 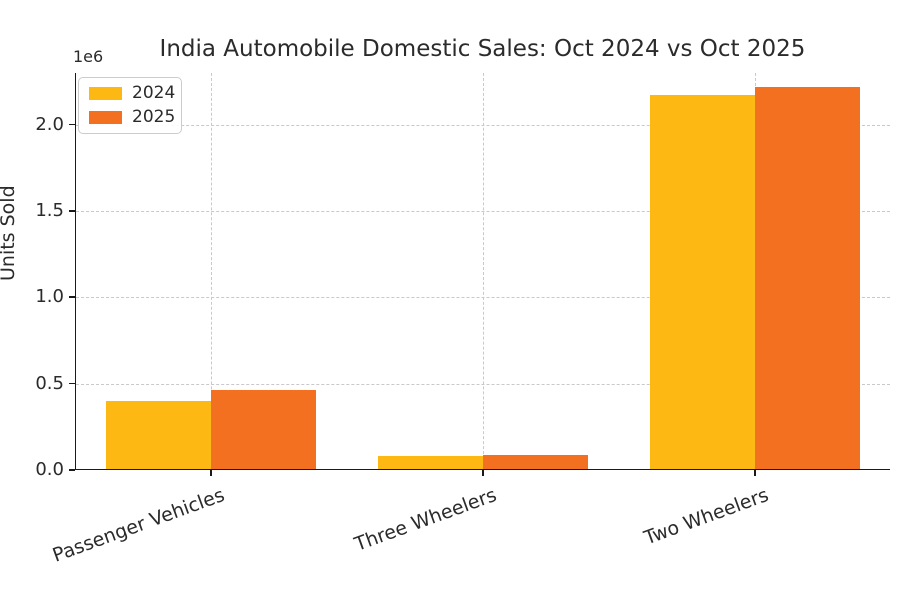 I want to click on x-tick-label: Three Wheelers, so click(x=425, y=520).